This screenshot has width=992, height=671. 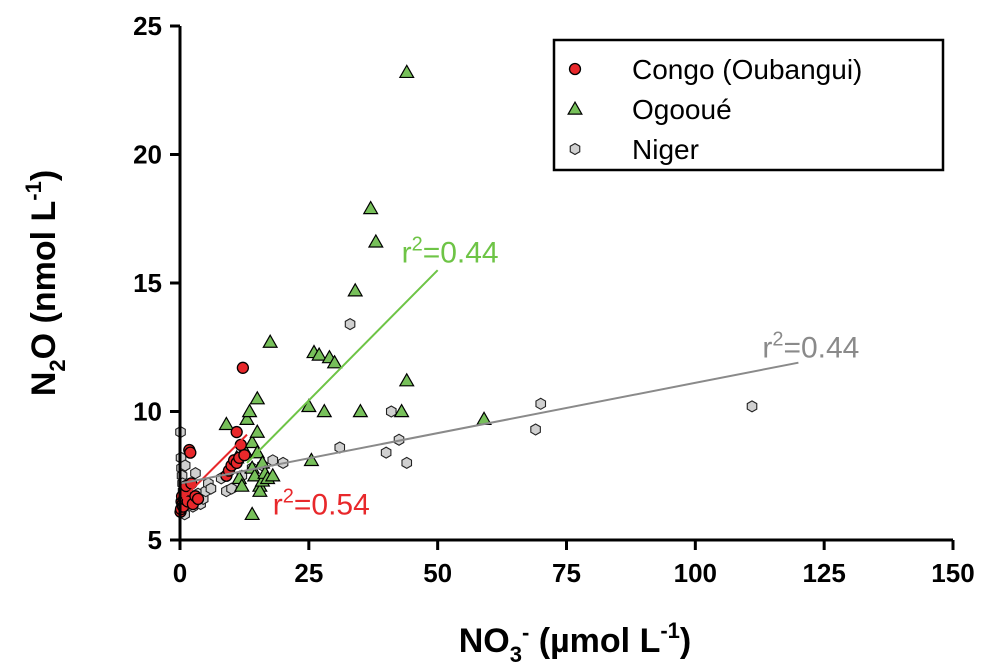 What do you see at coordinates (437, 573) in the screenshot?
I see `x-tick-label-50: 50` at bounding box center [437, 573].